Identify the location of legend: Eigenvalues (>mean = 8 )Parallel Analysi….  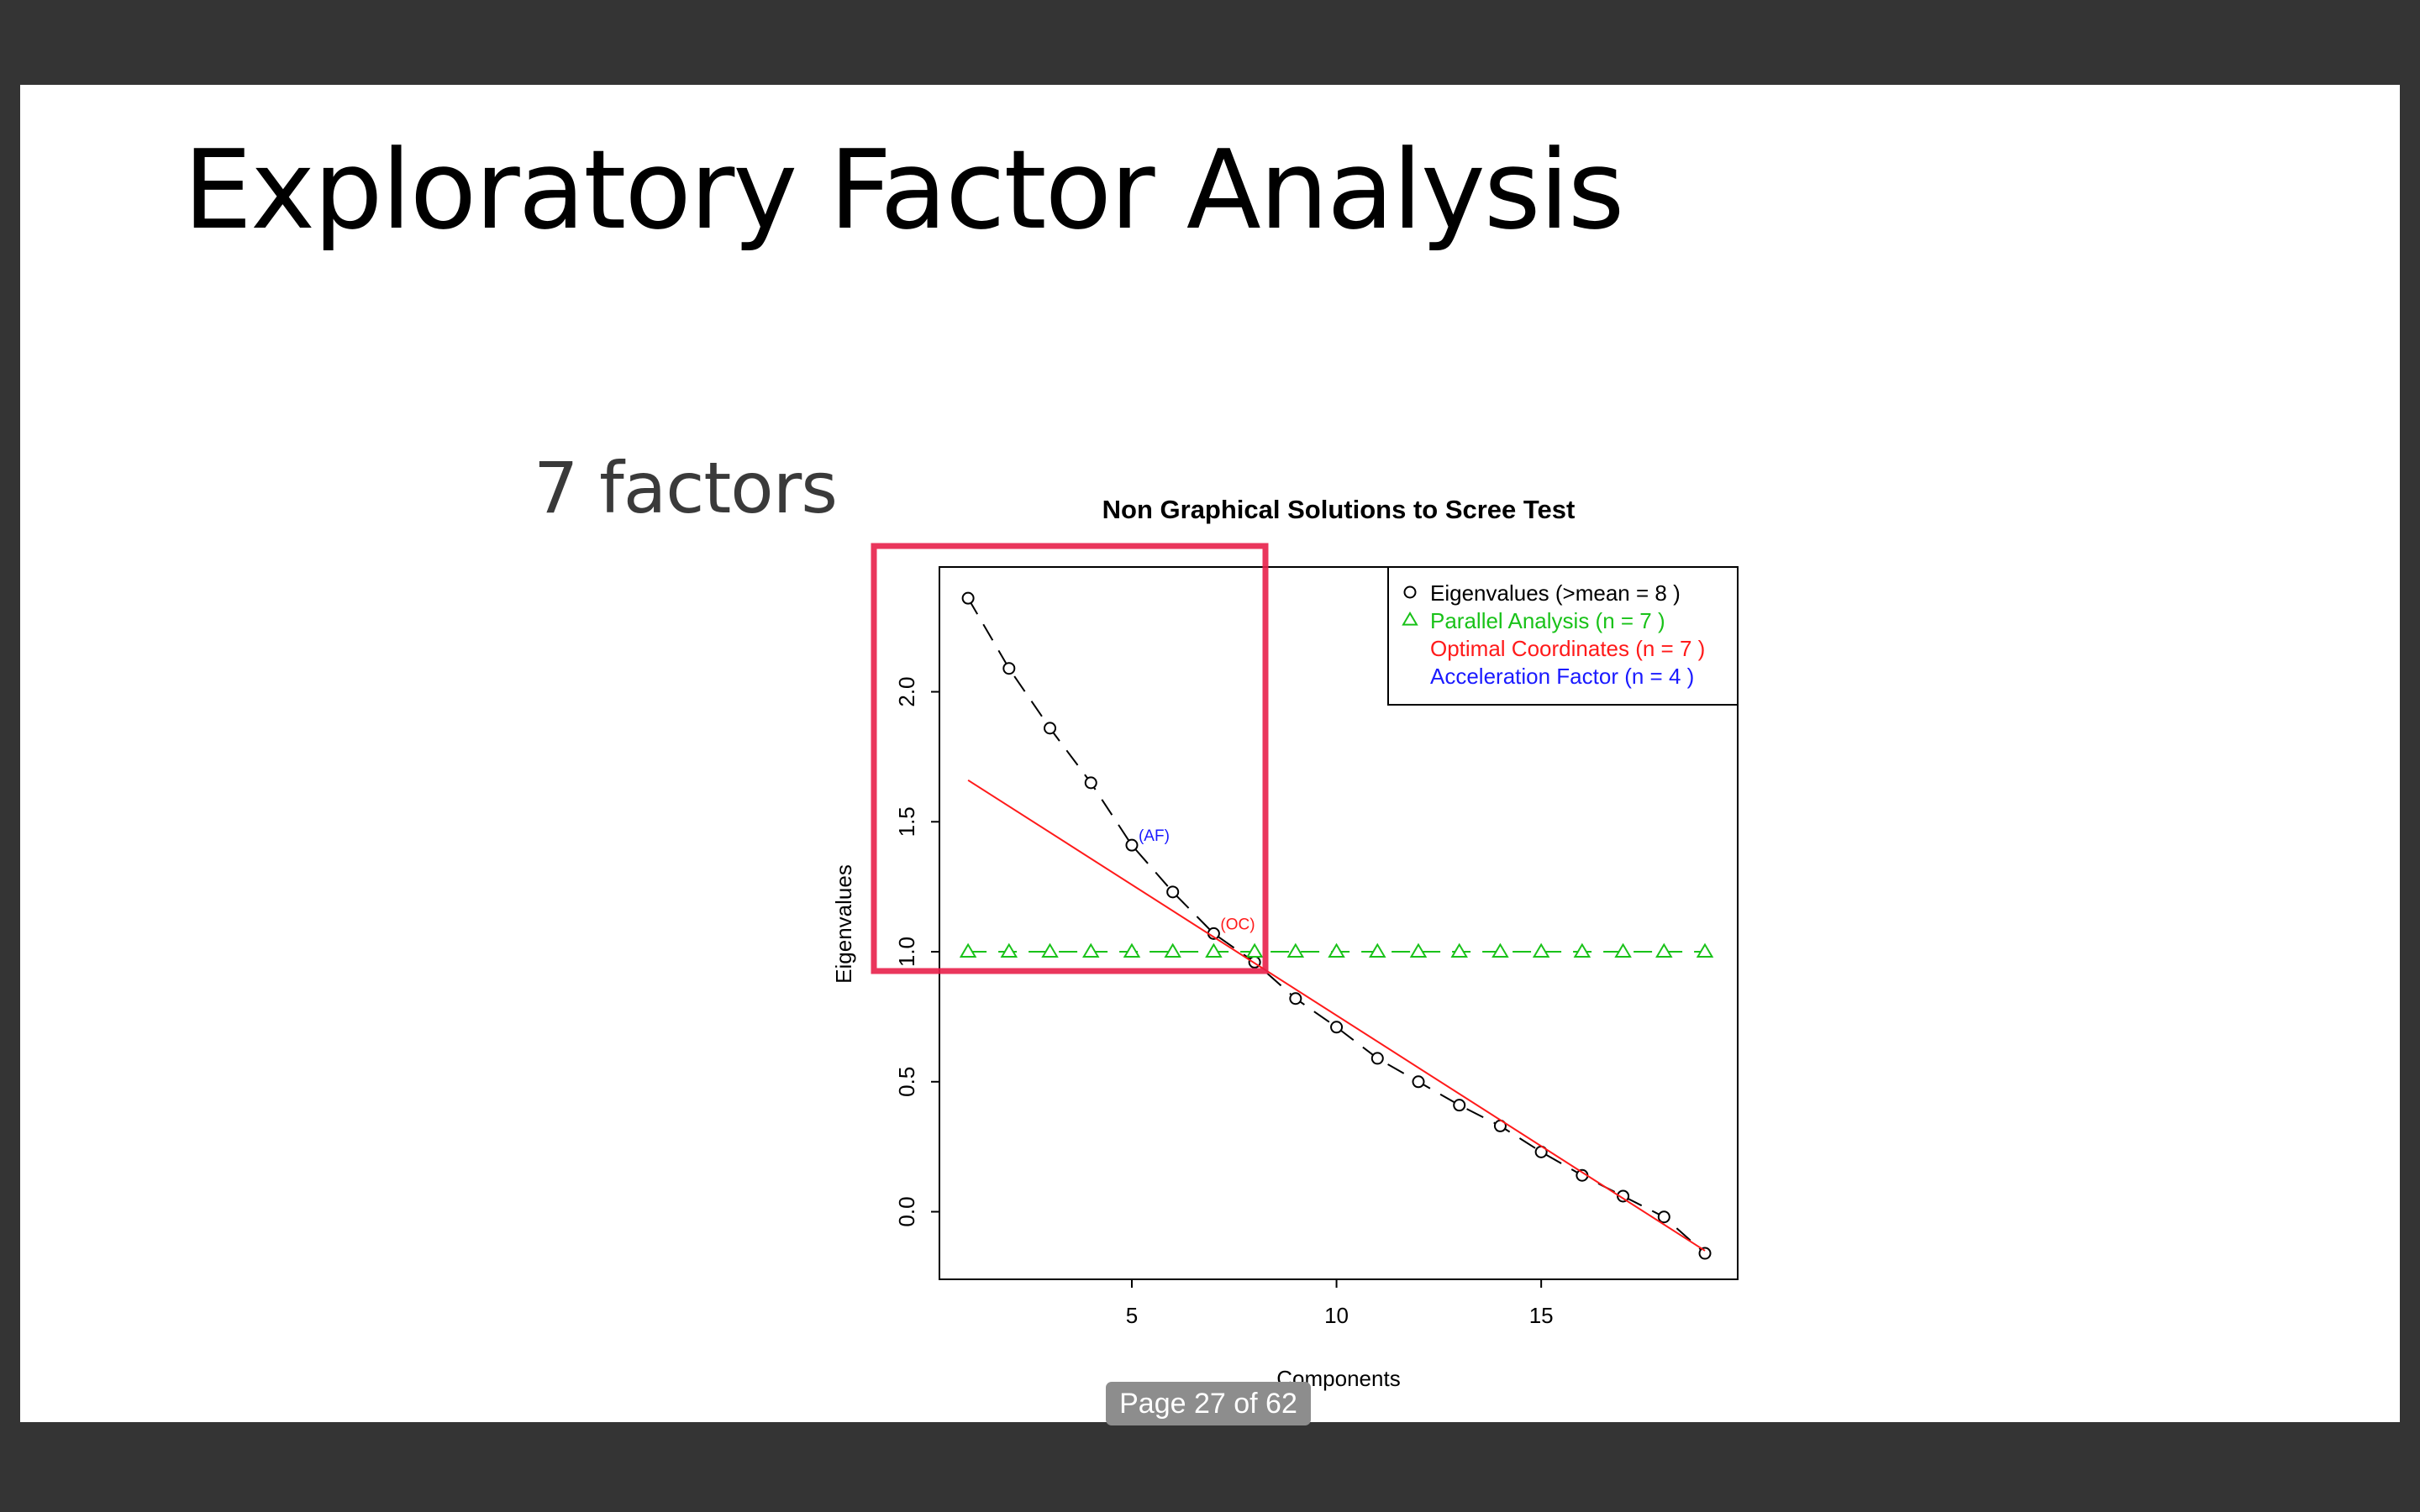
(1563, 636).